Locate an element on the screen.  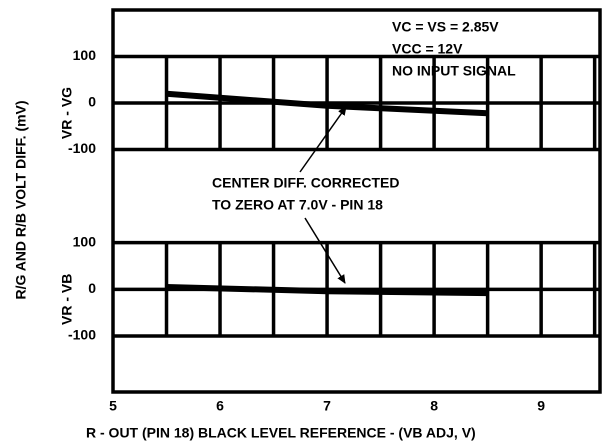
annotation: VCC = 12V is located at coordinates (427, 49).